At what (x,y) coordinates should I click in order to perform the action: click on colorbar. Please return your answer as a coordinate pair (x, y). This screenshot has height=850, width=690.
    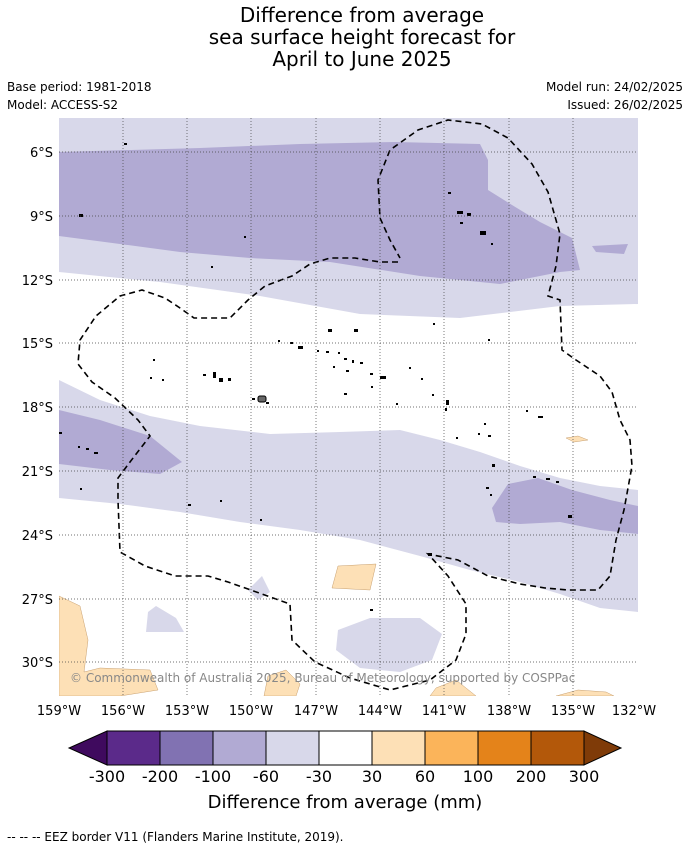
    Looking at the image, I should click on (345, 748).